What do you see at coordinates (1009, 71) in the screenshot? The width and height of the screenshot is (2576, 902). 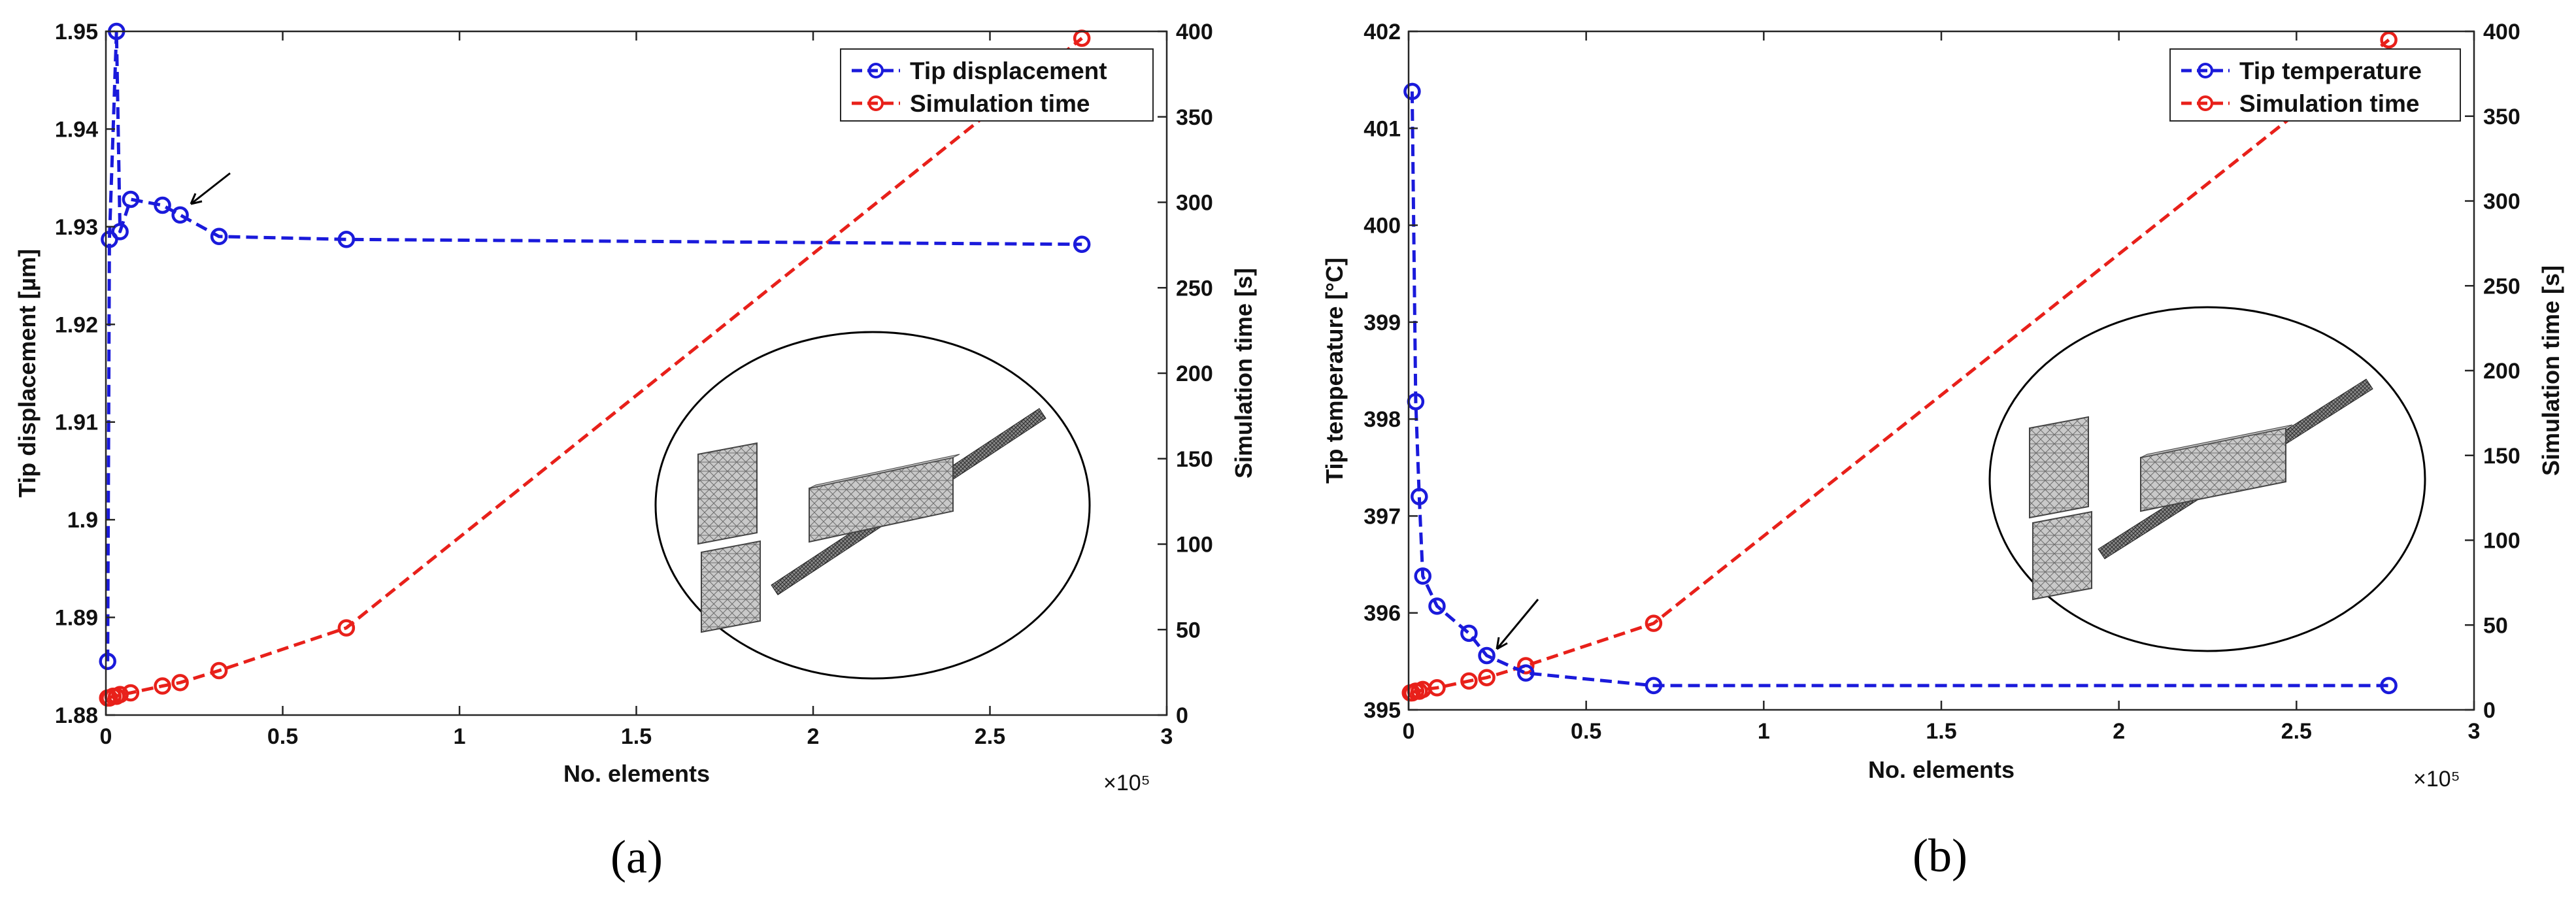 I see `legend-label-tip-displacement: Tip displacement` at bounding box center [1009, 71].